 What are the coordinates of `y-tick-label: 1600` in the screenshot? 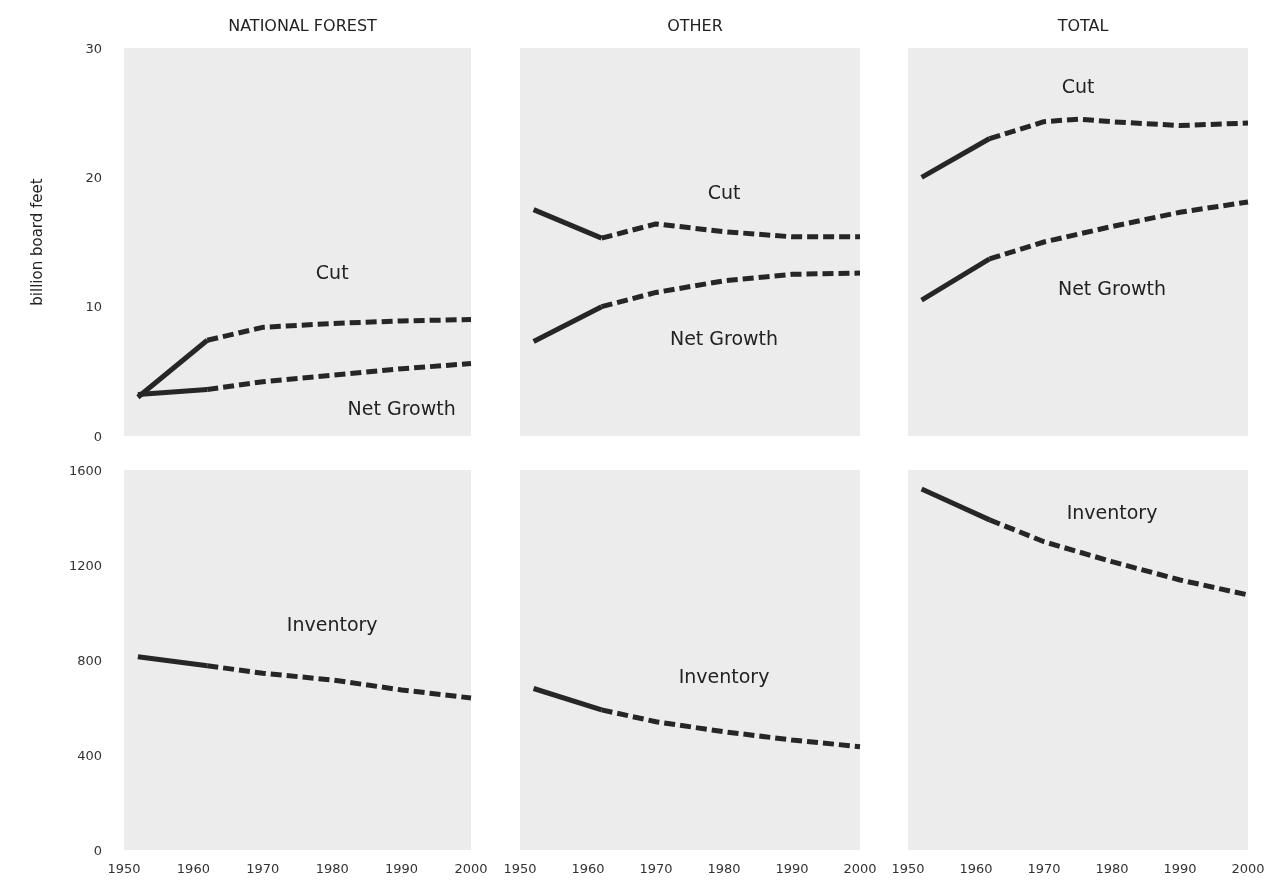 It's located at (85, 470).